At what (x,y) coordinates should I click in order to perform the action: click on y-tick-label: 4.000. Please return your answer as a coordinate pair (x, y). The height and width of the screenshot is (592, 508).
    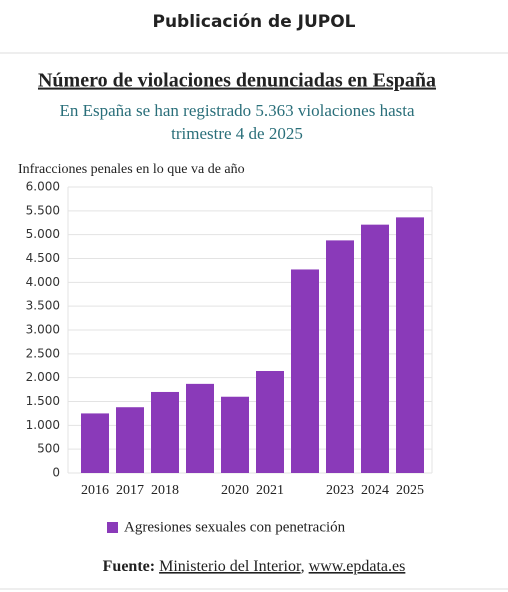
    Looking at the image, I should click on (43, 282).